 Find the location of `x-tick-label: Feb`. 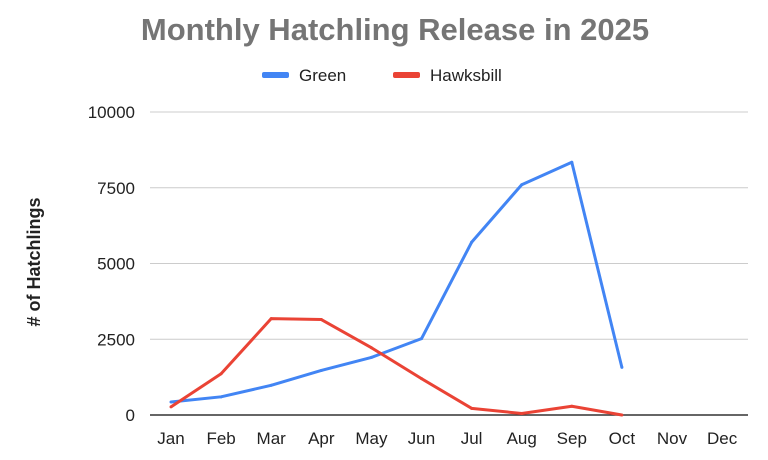

x-tick-label: Feb is located at coordinates (220, 438).